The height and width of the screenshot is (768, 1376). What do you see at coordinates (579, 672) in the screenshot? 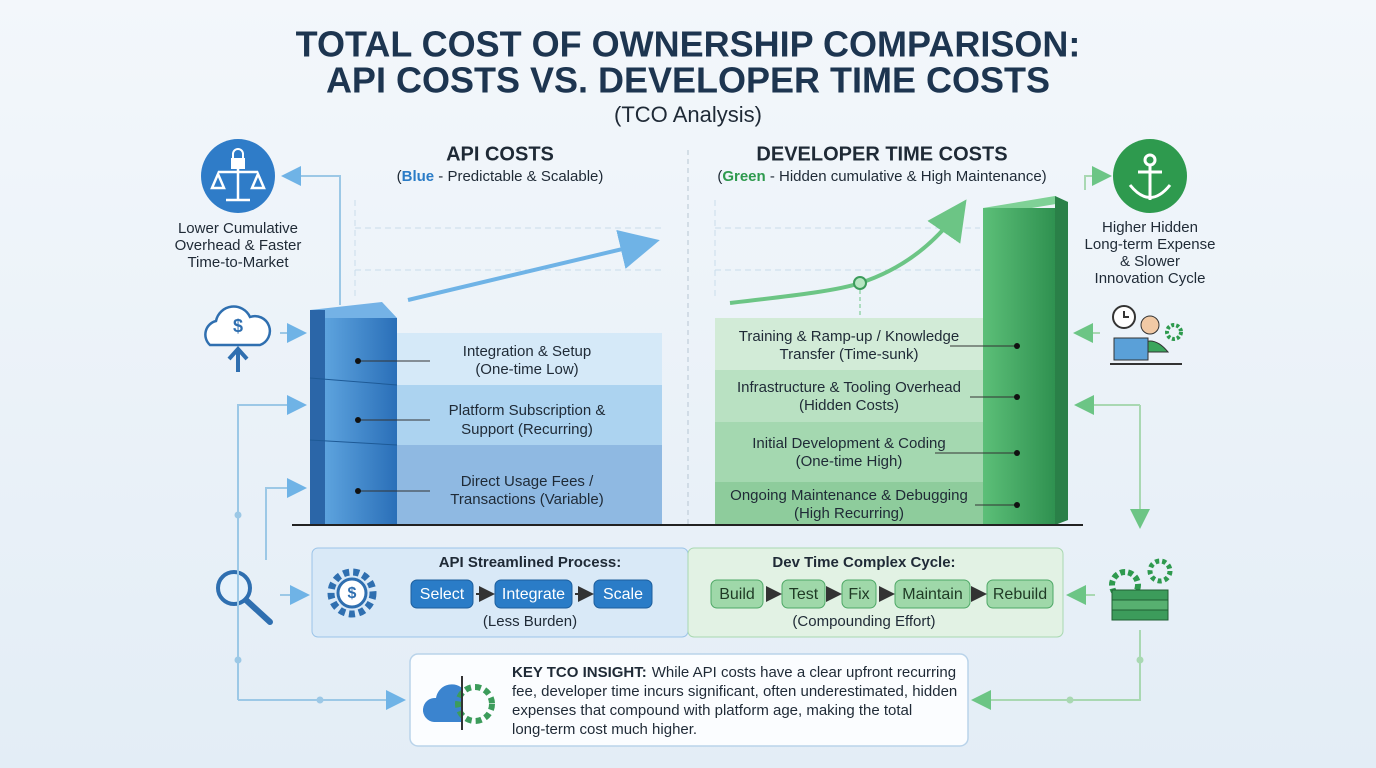
I see `insight-label: KEY TCO INSIGHT:` at bounding box center [579, 672].